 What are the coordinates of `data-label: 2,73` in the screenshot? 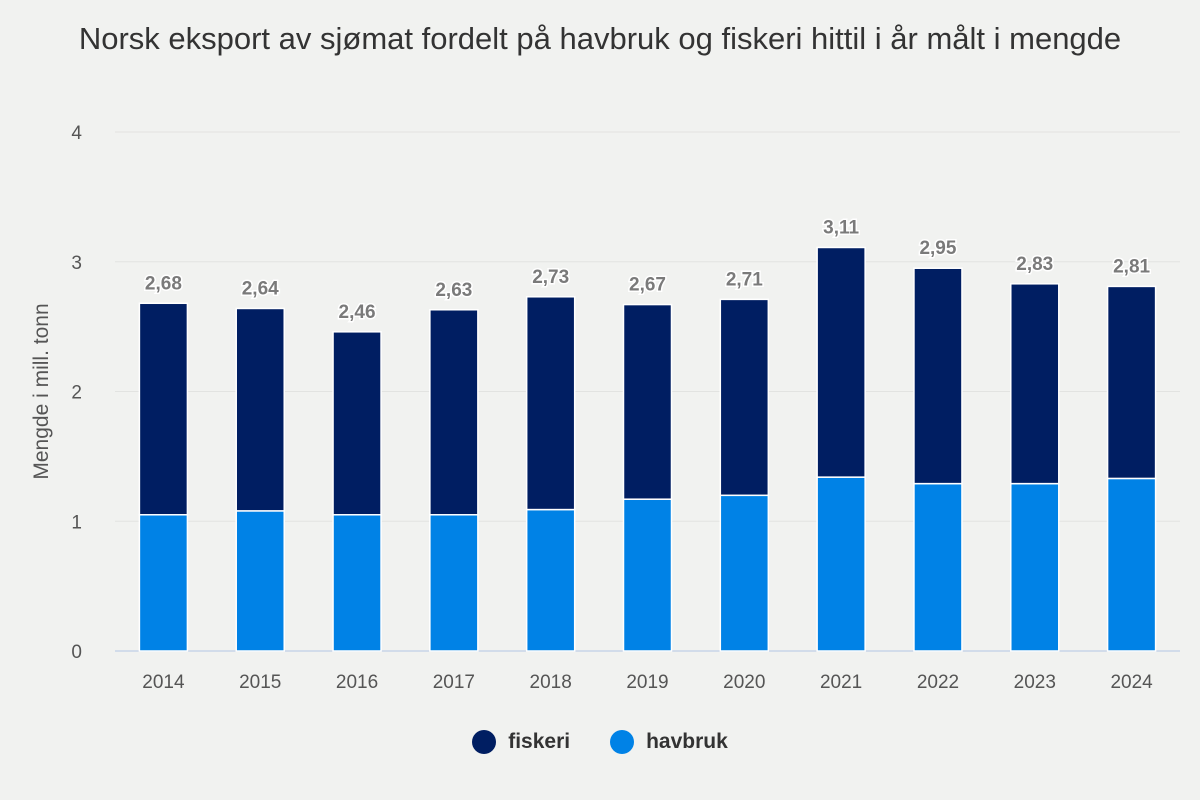 It's located at (550, 277).